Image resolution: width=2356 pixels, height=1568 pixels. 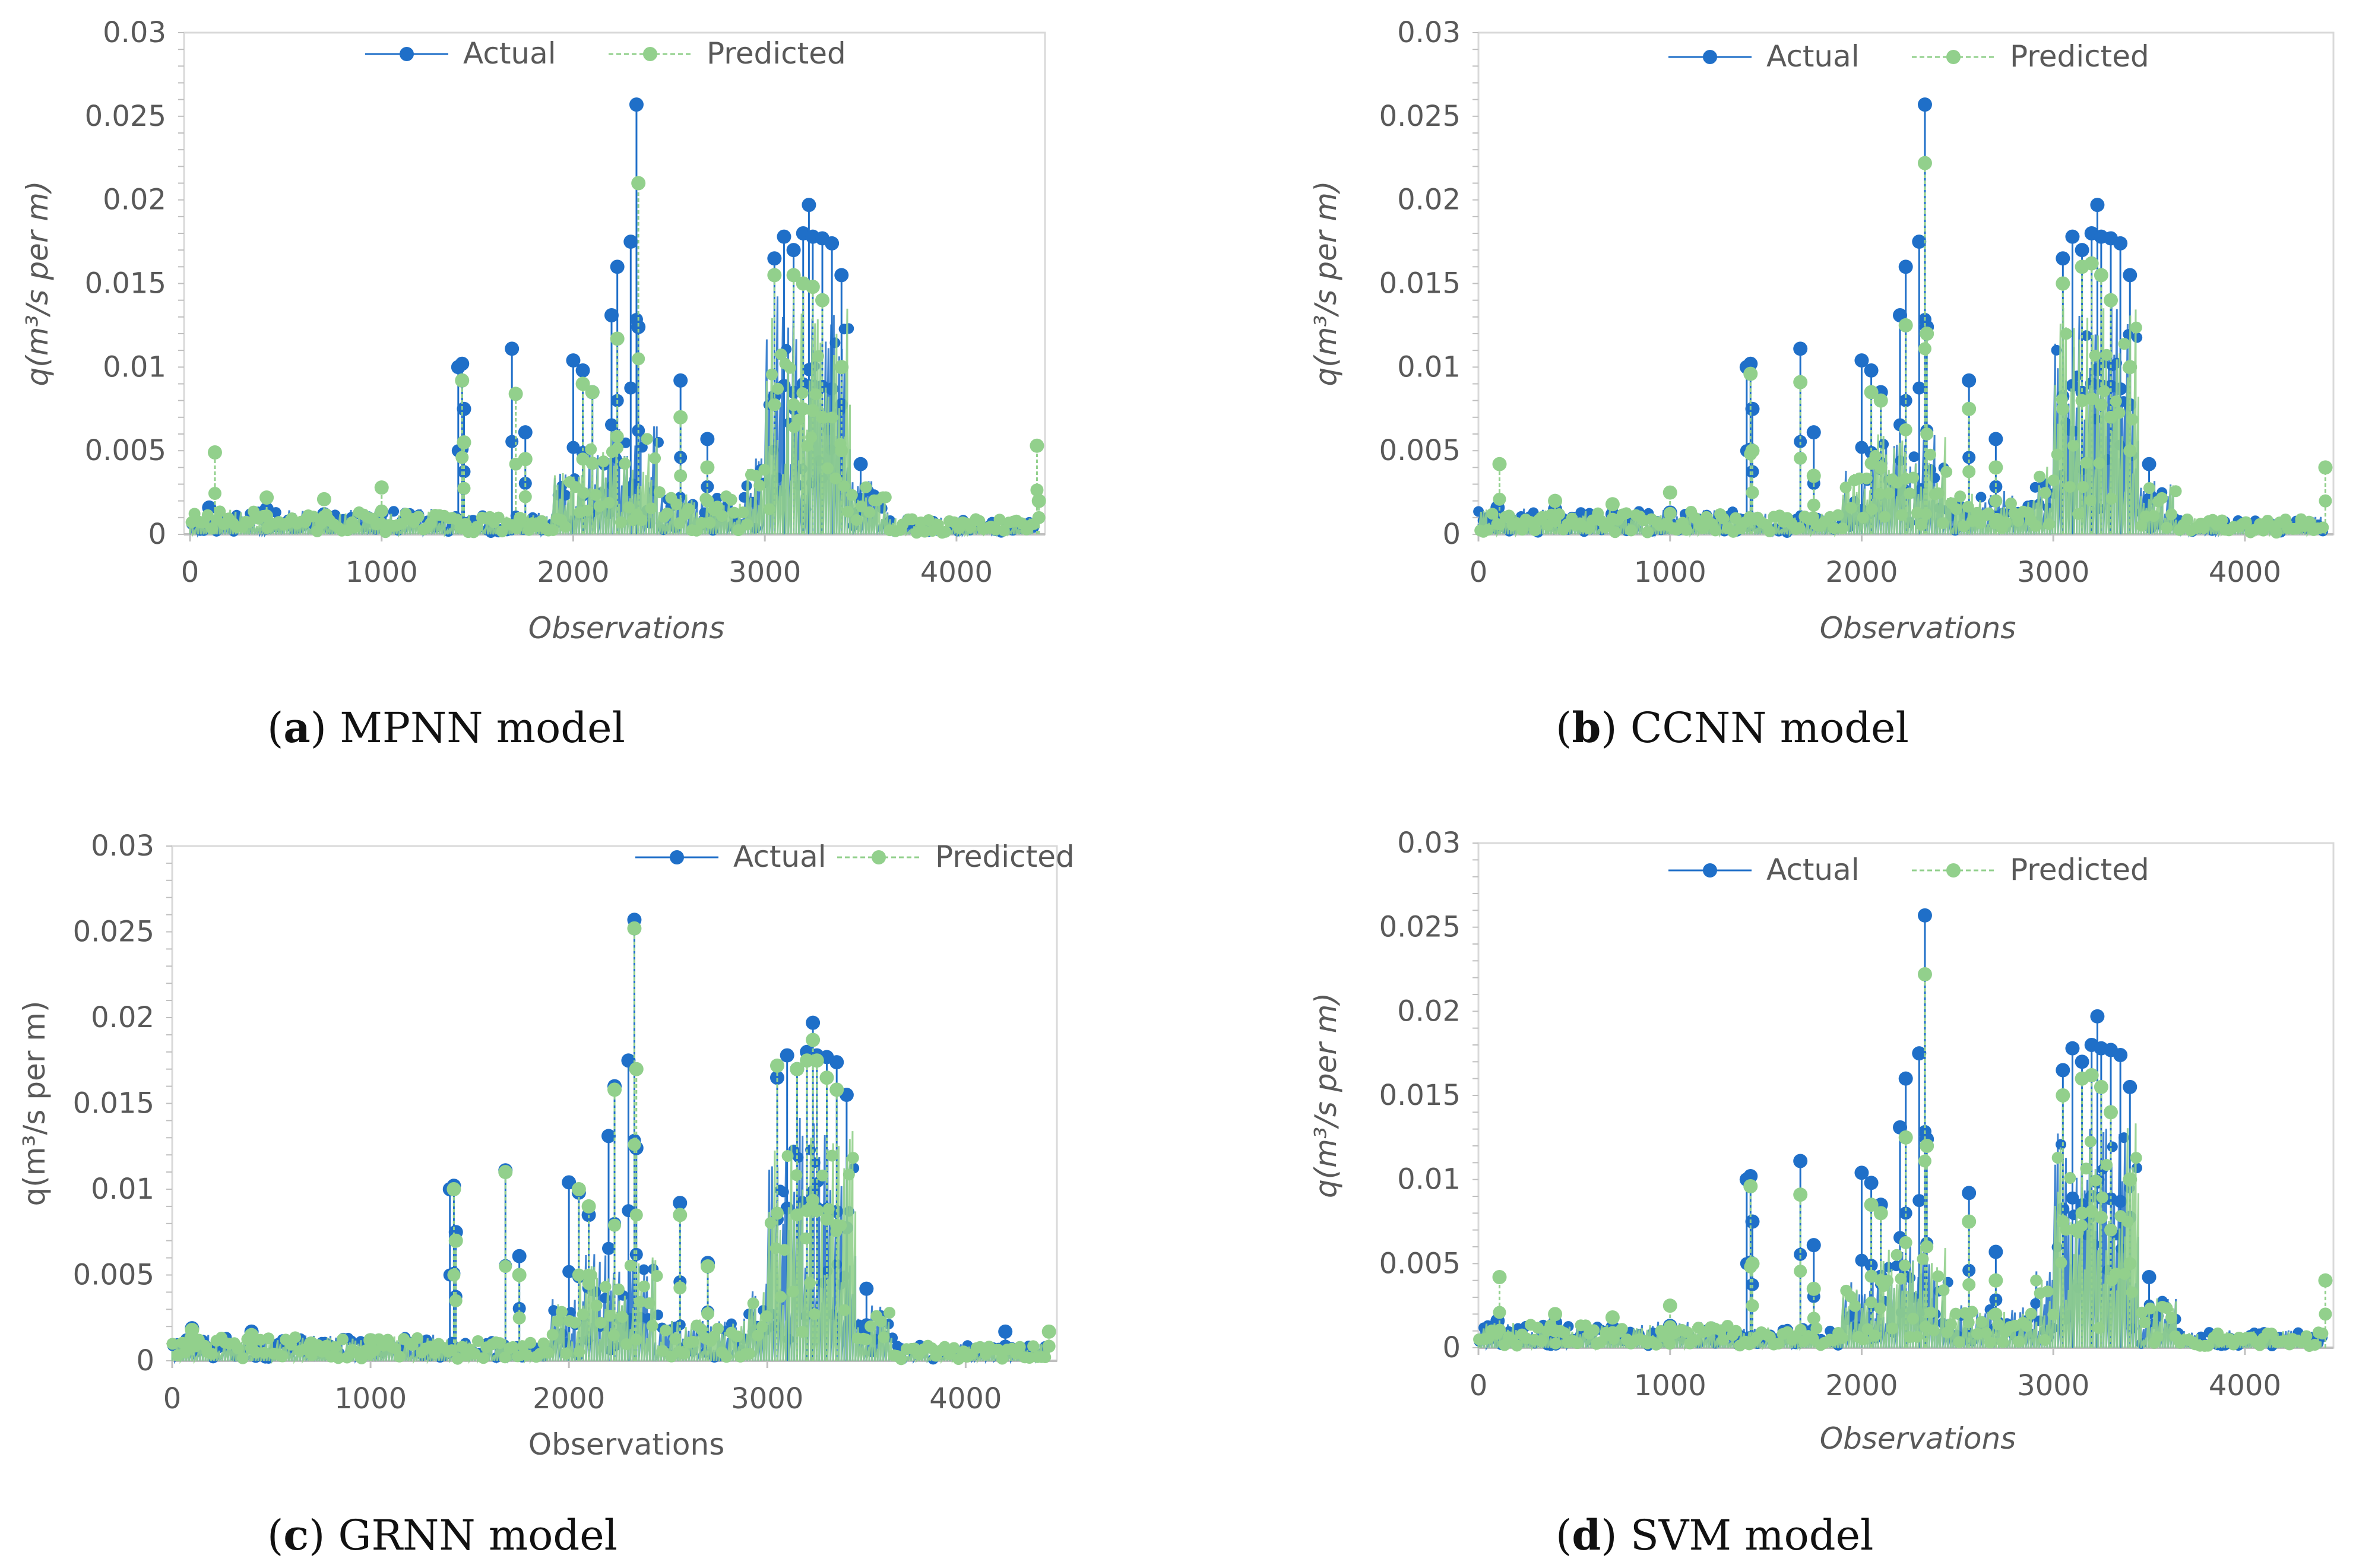 I want to click on x-tick-label: 3000, so click(x=767, y=1399).